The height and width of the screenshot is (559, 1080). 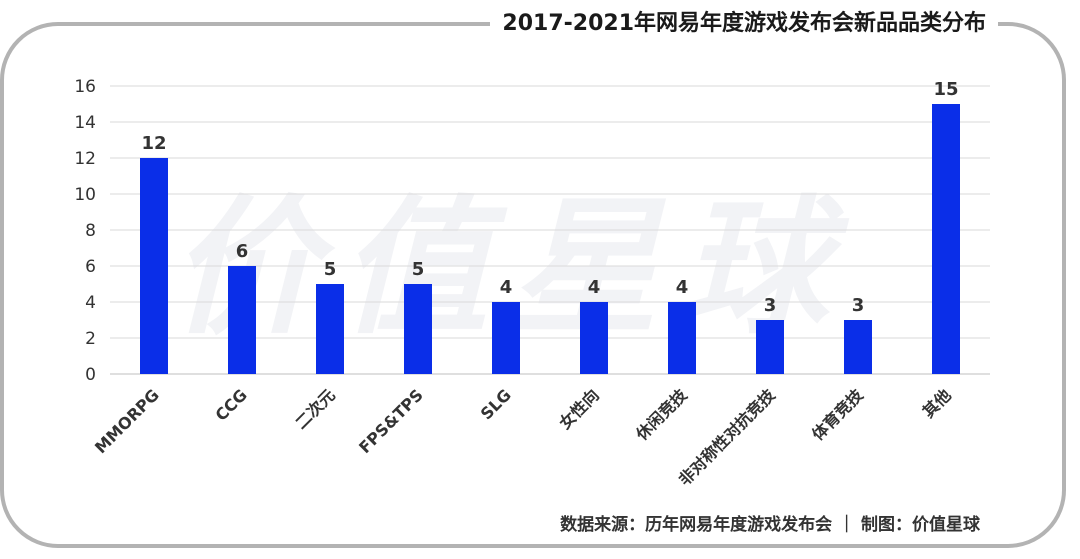 What do you see at coordinates (230, 404) in the screenshot?
I see `x-tick-label: CCG` at bounding box center [230, 404].